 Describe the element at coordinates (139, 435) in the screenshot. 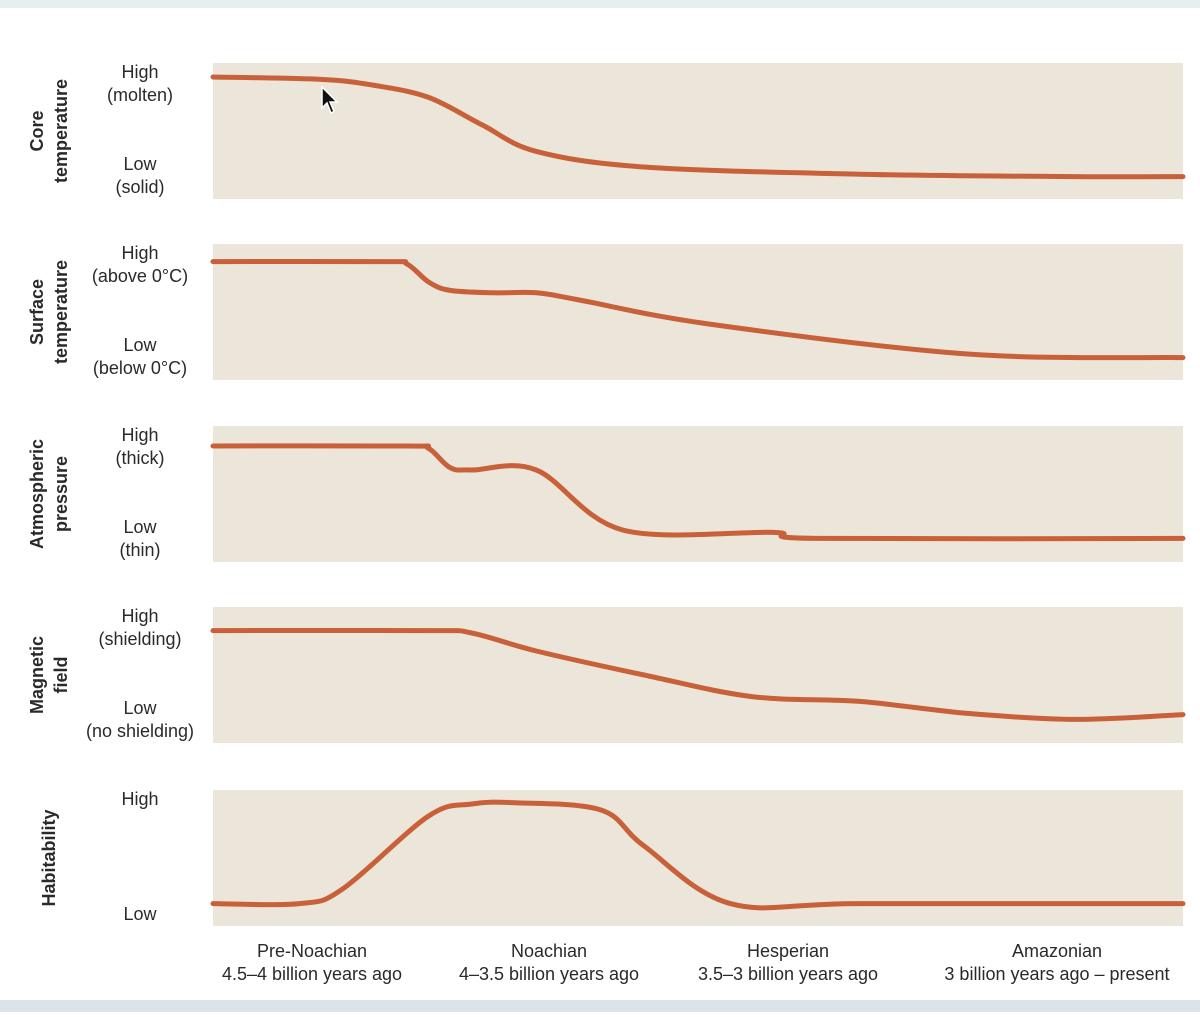

I see `atmospheric-pressure-high-label: High` at that location.